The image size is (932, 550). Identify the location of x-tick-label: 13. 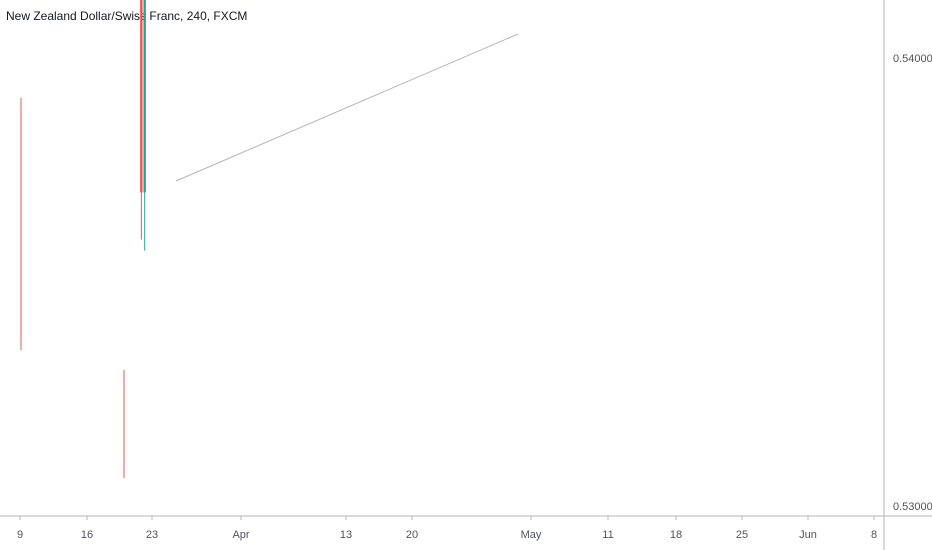
(346, 535).